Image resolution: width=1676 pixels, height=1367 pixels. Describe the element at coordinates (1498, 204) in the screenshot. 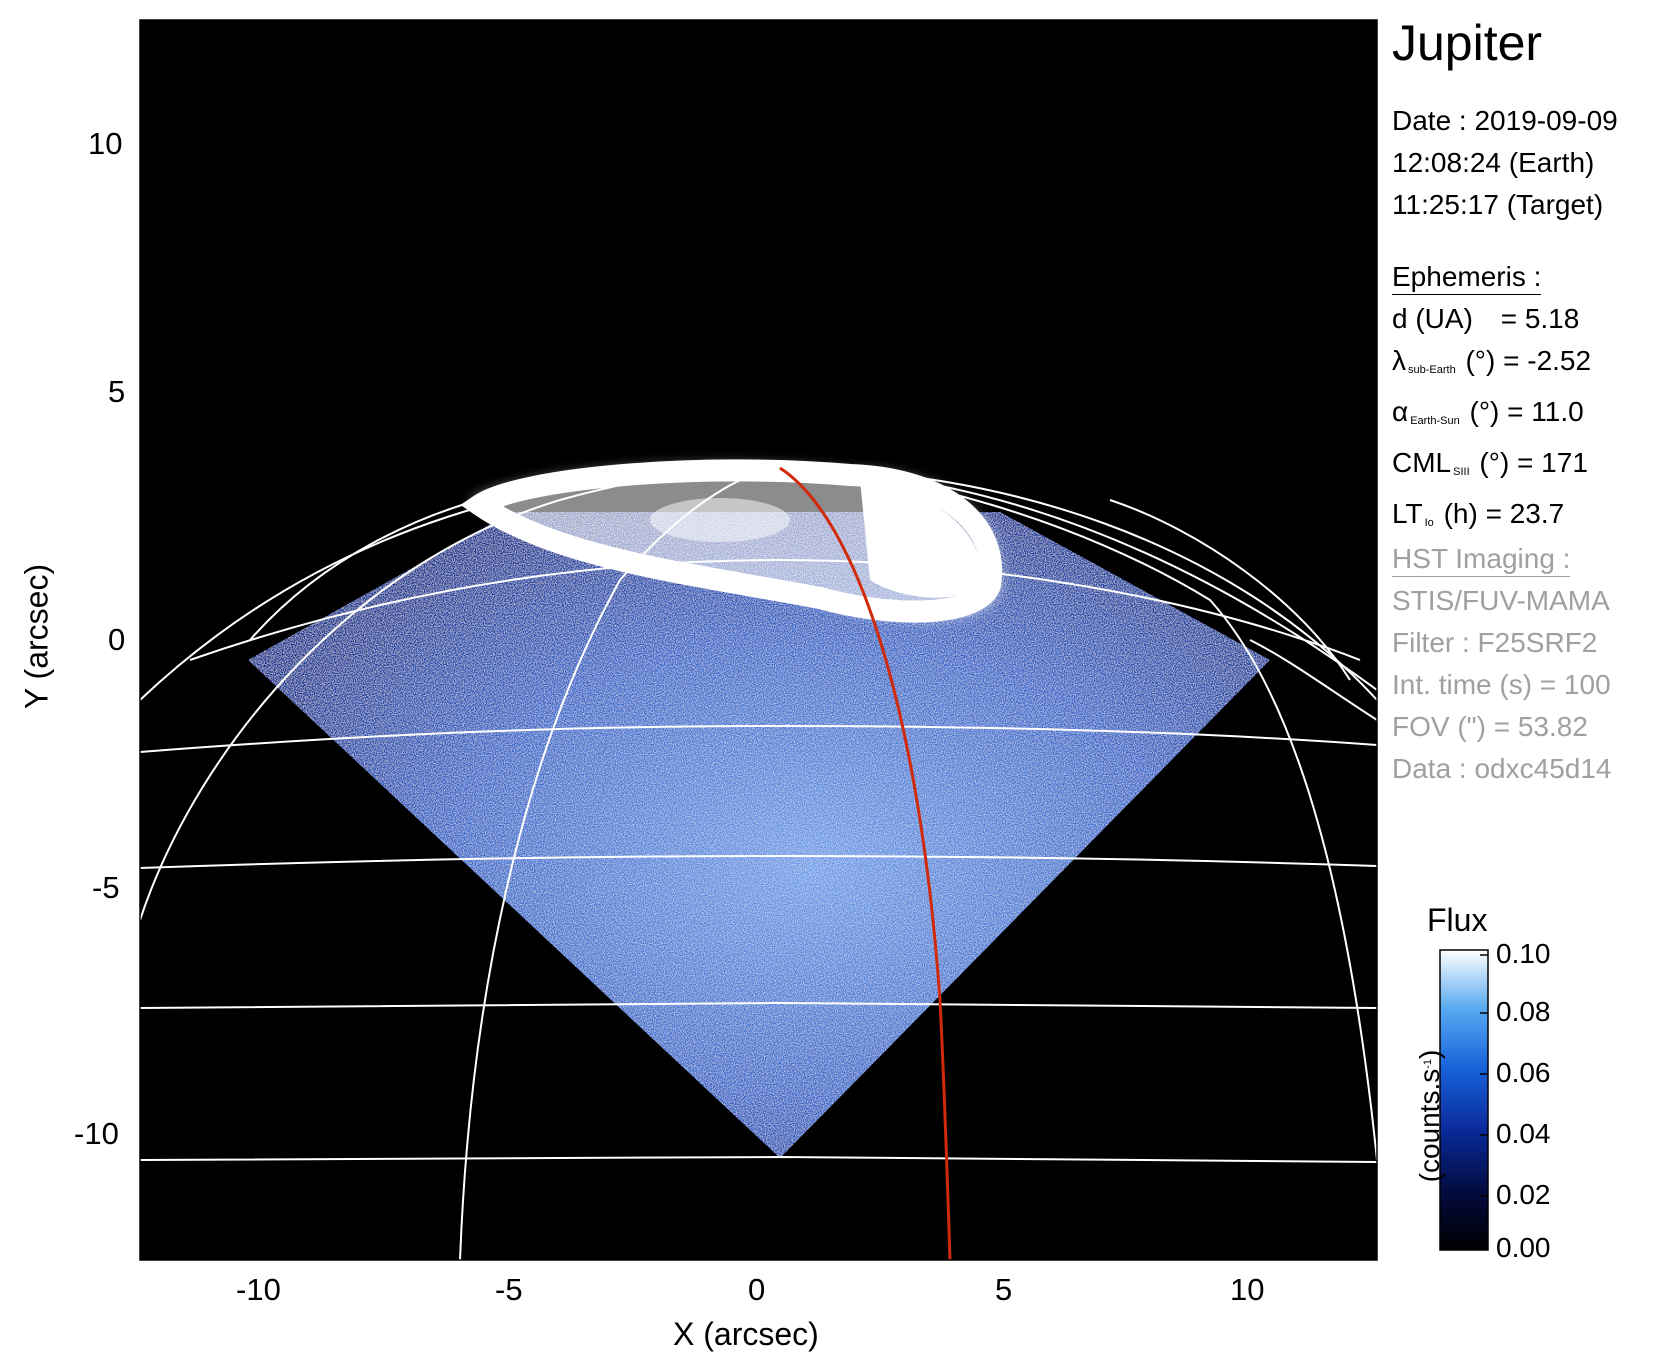

I see `target-time-line: 11:25:17 (Target)` at that location.